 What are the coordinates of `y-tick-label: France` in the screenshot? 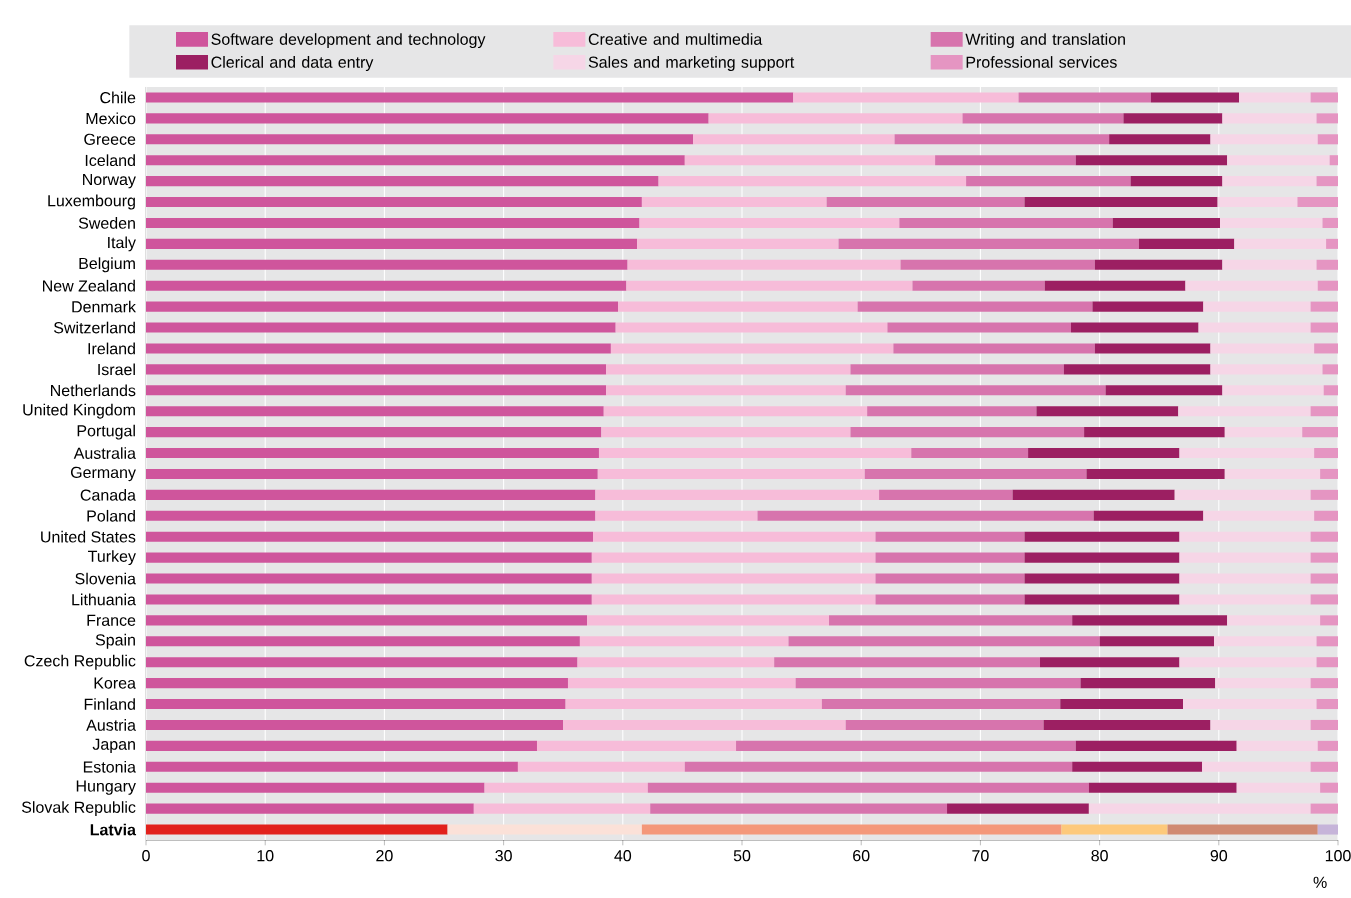 It's located at (111, 620).